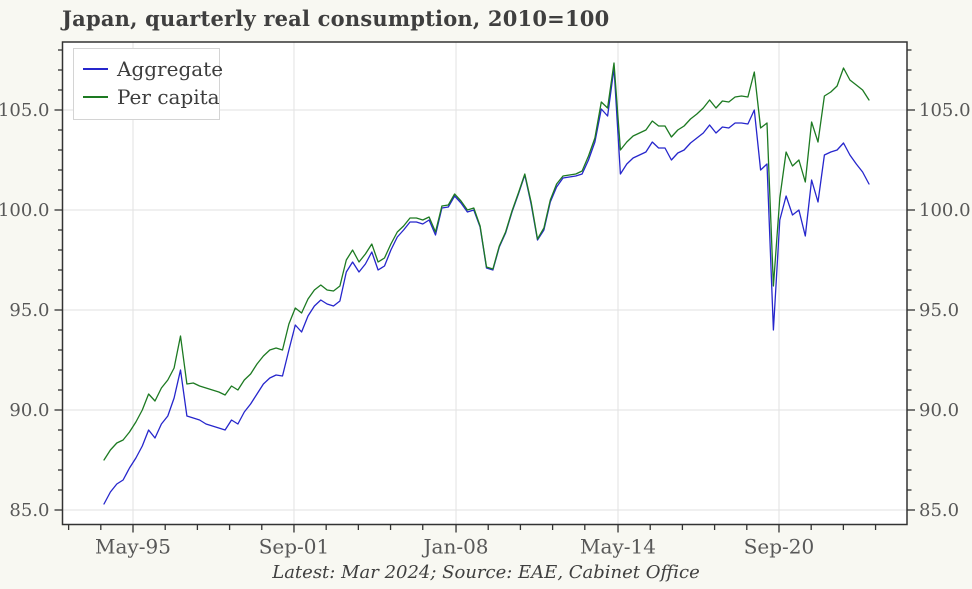  What do you see at coordinates (95, 97) in the screenshot?
I see `legend-swatch-per-capita` at bounding box center [95, 97].